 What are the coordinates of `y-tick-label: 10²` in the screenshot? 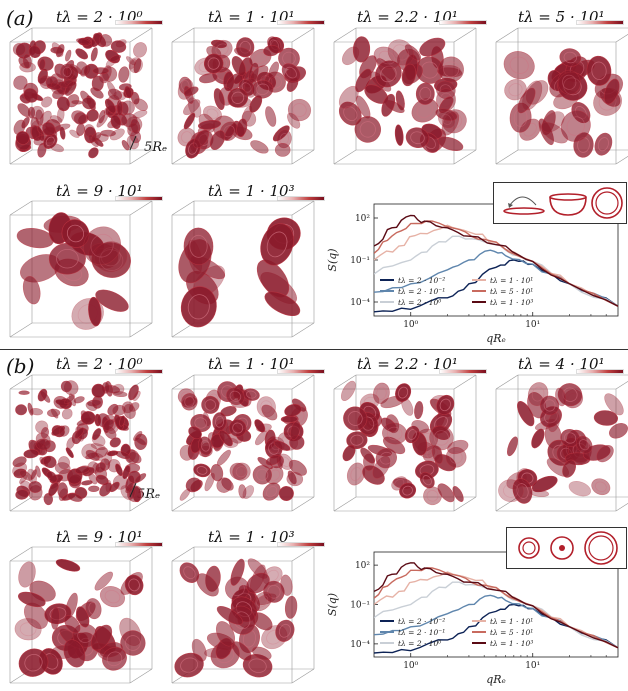 It's located at (362, 219).